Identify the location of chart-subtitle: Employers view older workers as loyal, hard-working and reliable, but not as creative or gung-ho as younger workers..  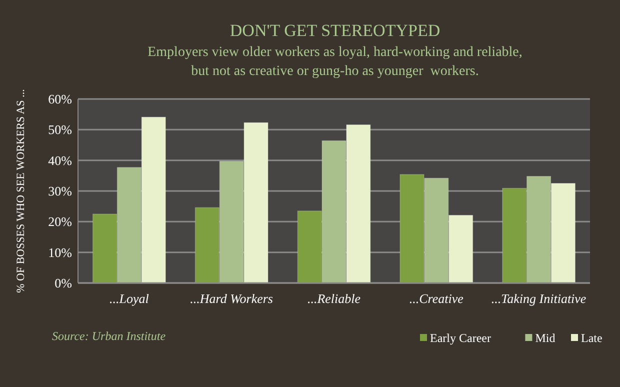
(335, 62).